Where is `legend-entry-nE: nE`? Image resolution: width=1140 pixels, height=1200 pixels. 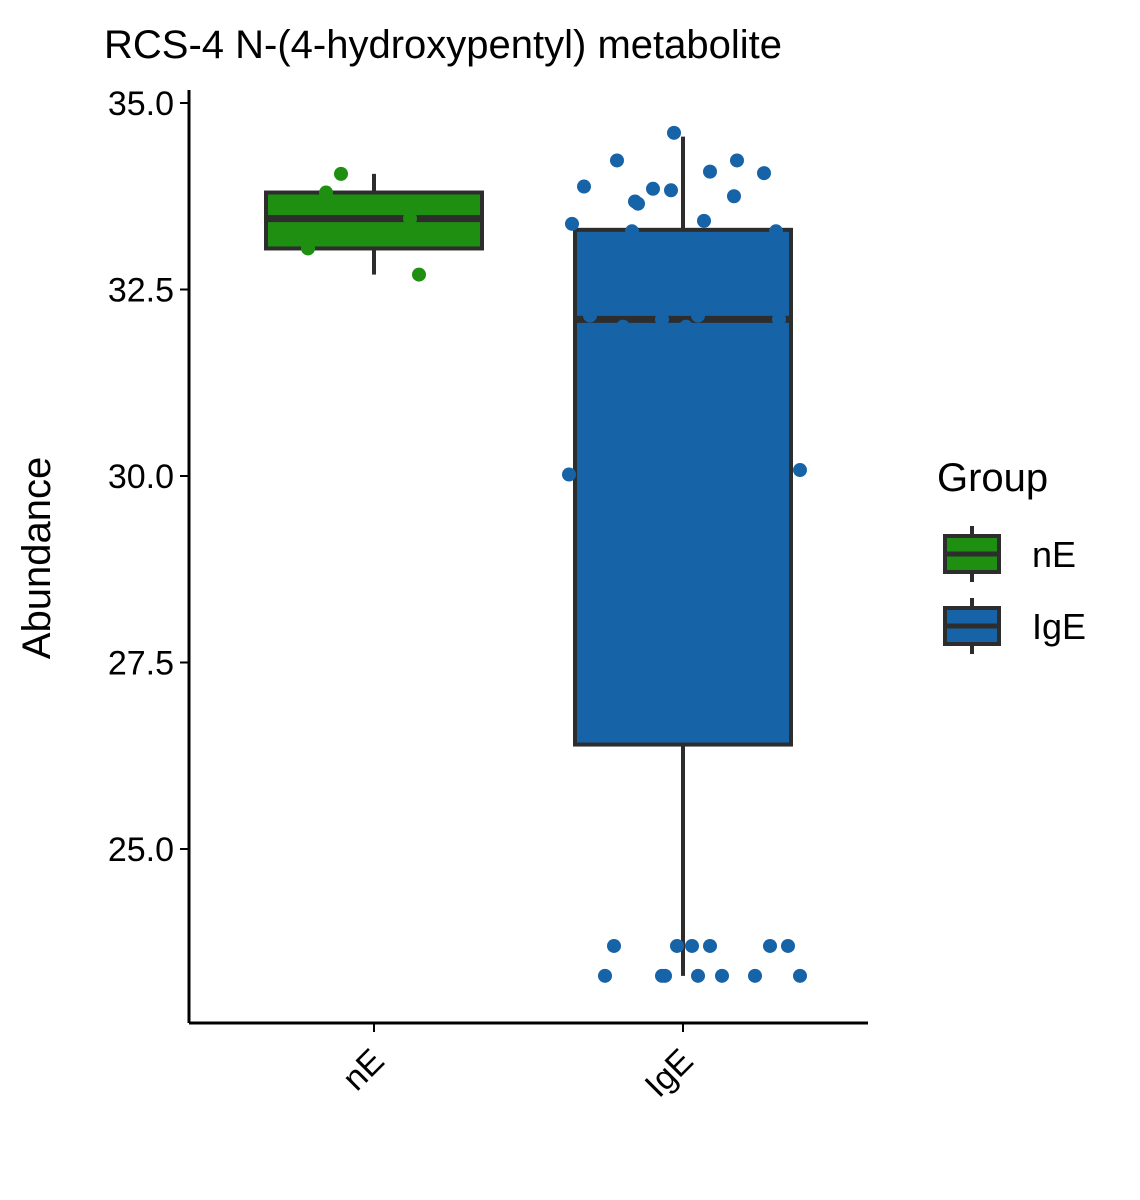 legend-entry-nE: nE is located at coordinates (1009, 554).